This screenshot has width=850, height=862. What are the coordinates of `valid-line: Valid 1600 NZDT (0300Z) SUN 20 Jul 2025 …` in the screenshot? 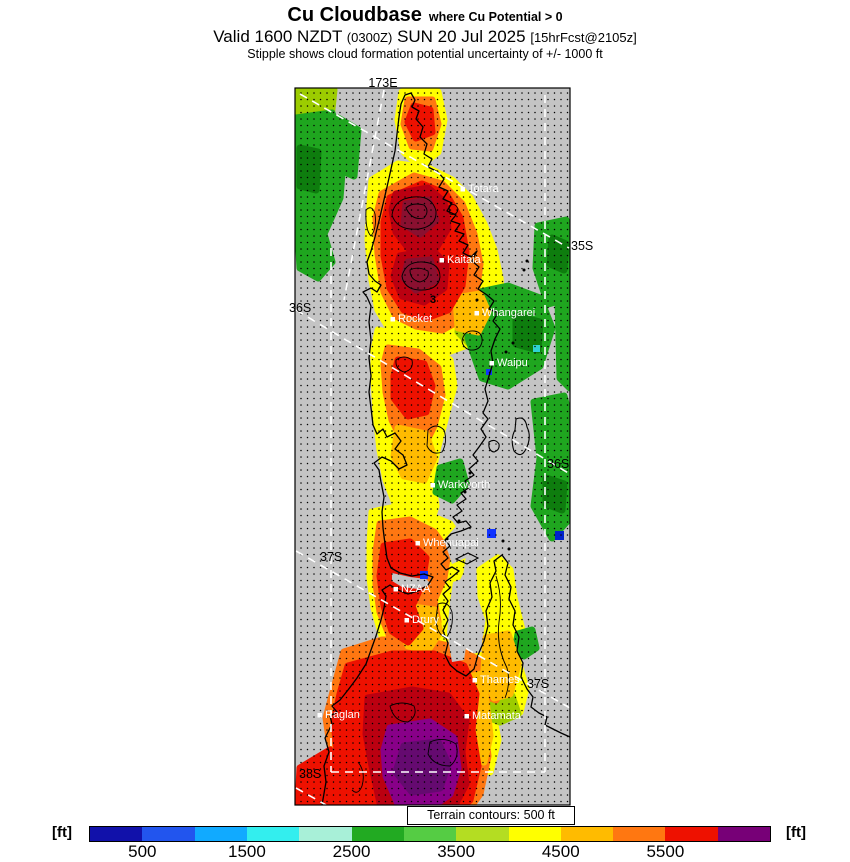 It's located at (425, 37).